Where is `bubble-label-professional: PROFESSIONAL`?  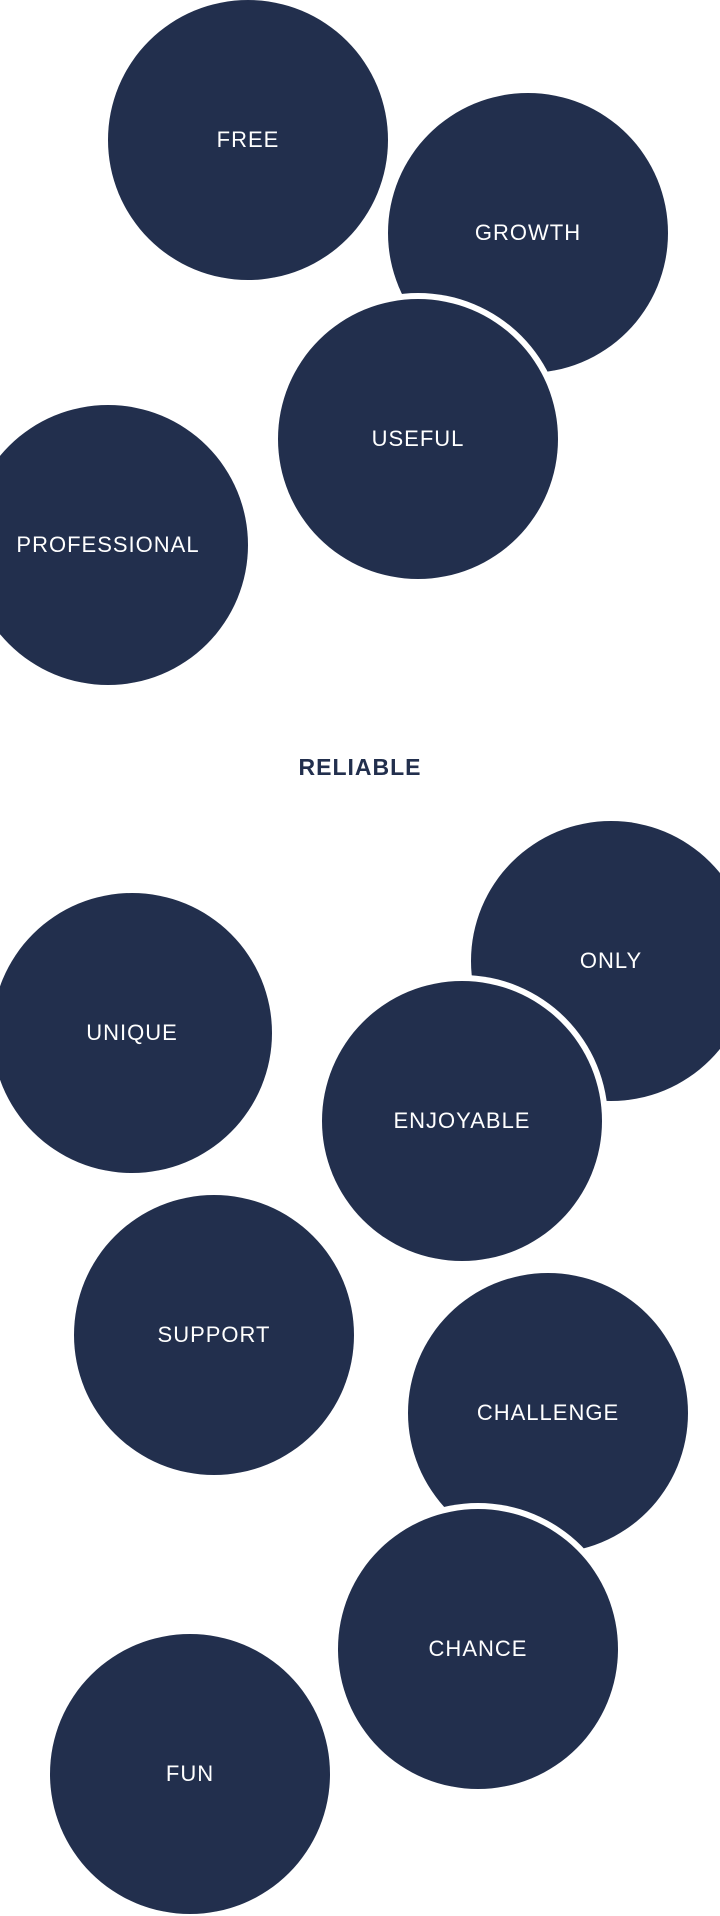 bubble-label-professional: PROFESSIONAL is located at coordinates (108, 544).